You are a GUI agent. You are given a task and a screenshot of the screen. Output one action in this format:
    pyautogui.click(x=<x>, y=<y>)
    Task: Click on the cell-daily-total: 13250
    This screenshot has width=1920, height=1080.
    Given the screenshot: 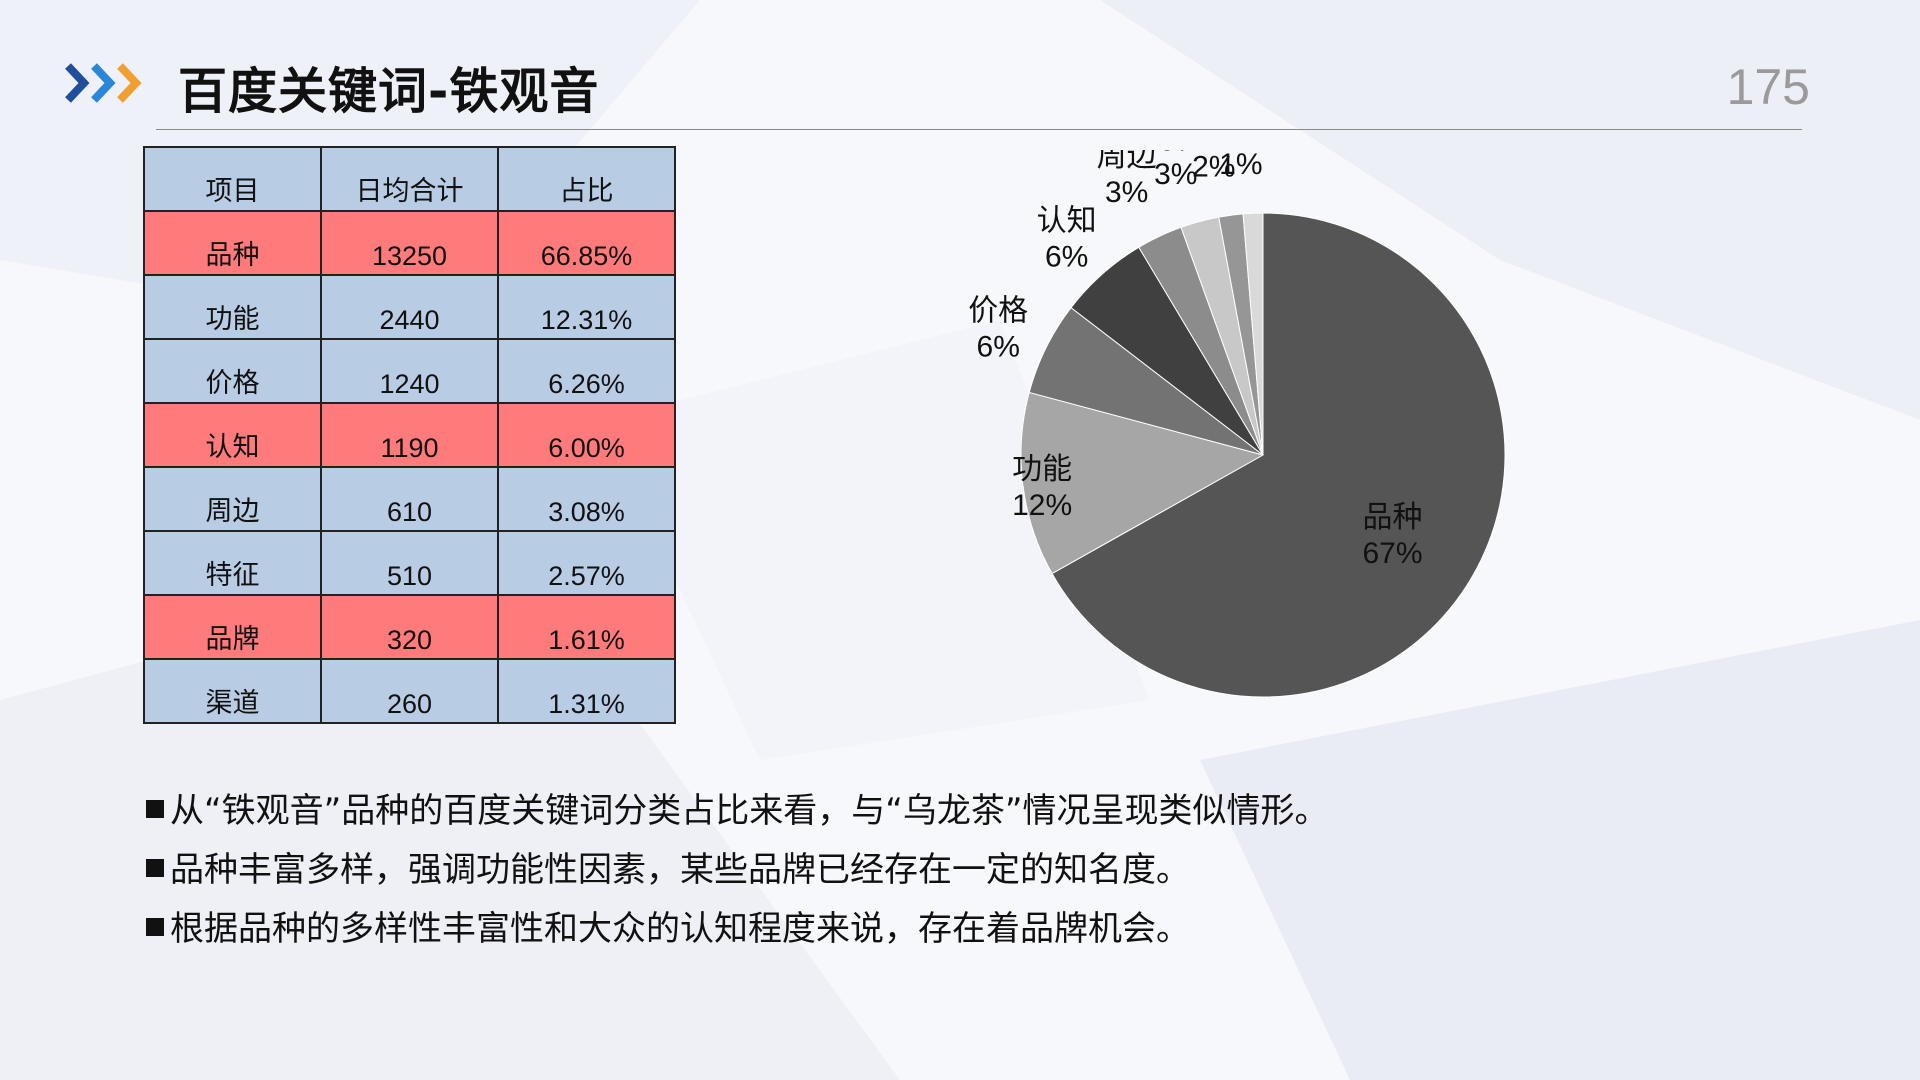 What is the action you would take?
    pyautogui.click(x=409, y=243)
    